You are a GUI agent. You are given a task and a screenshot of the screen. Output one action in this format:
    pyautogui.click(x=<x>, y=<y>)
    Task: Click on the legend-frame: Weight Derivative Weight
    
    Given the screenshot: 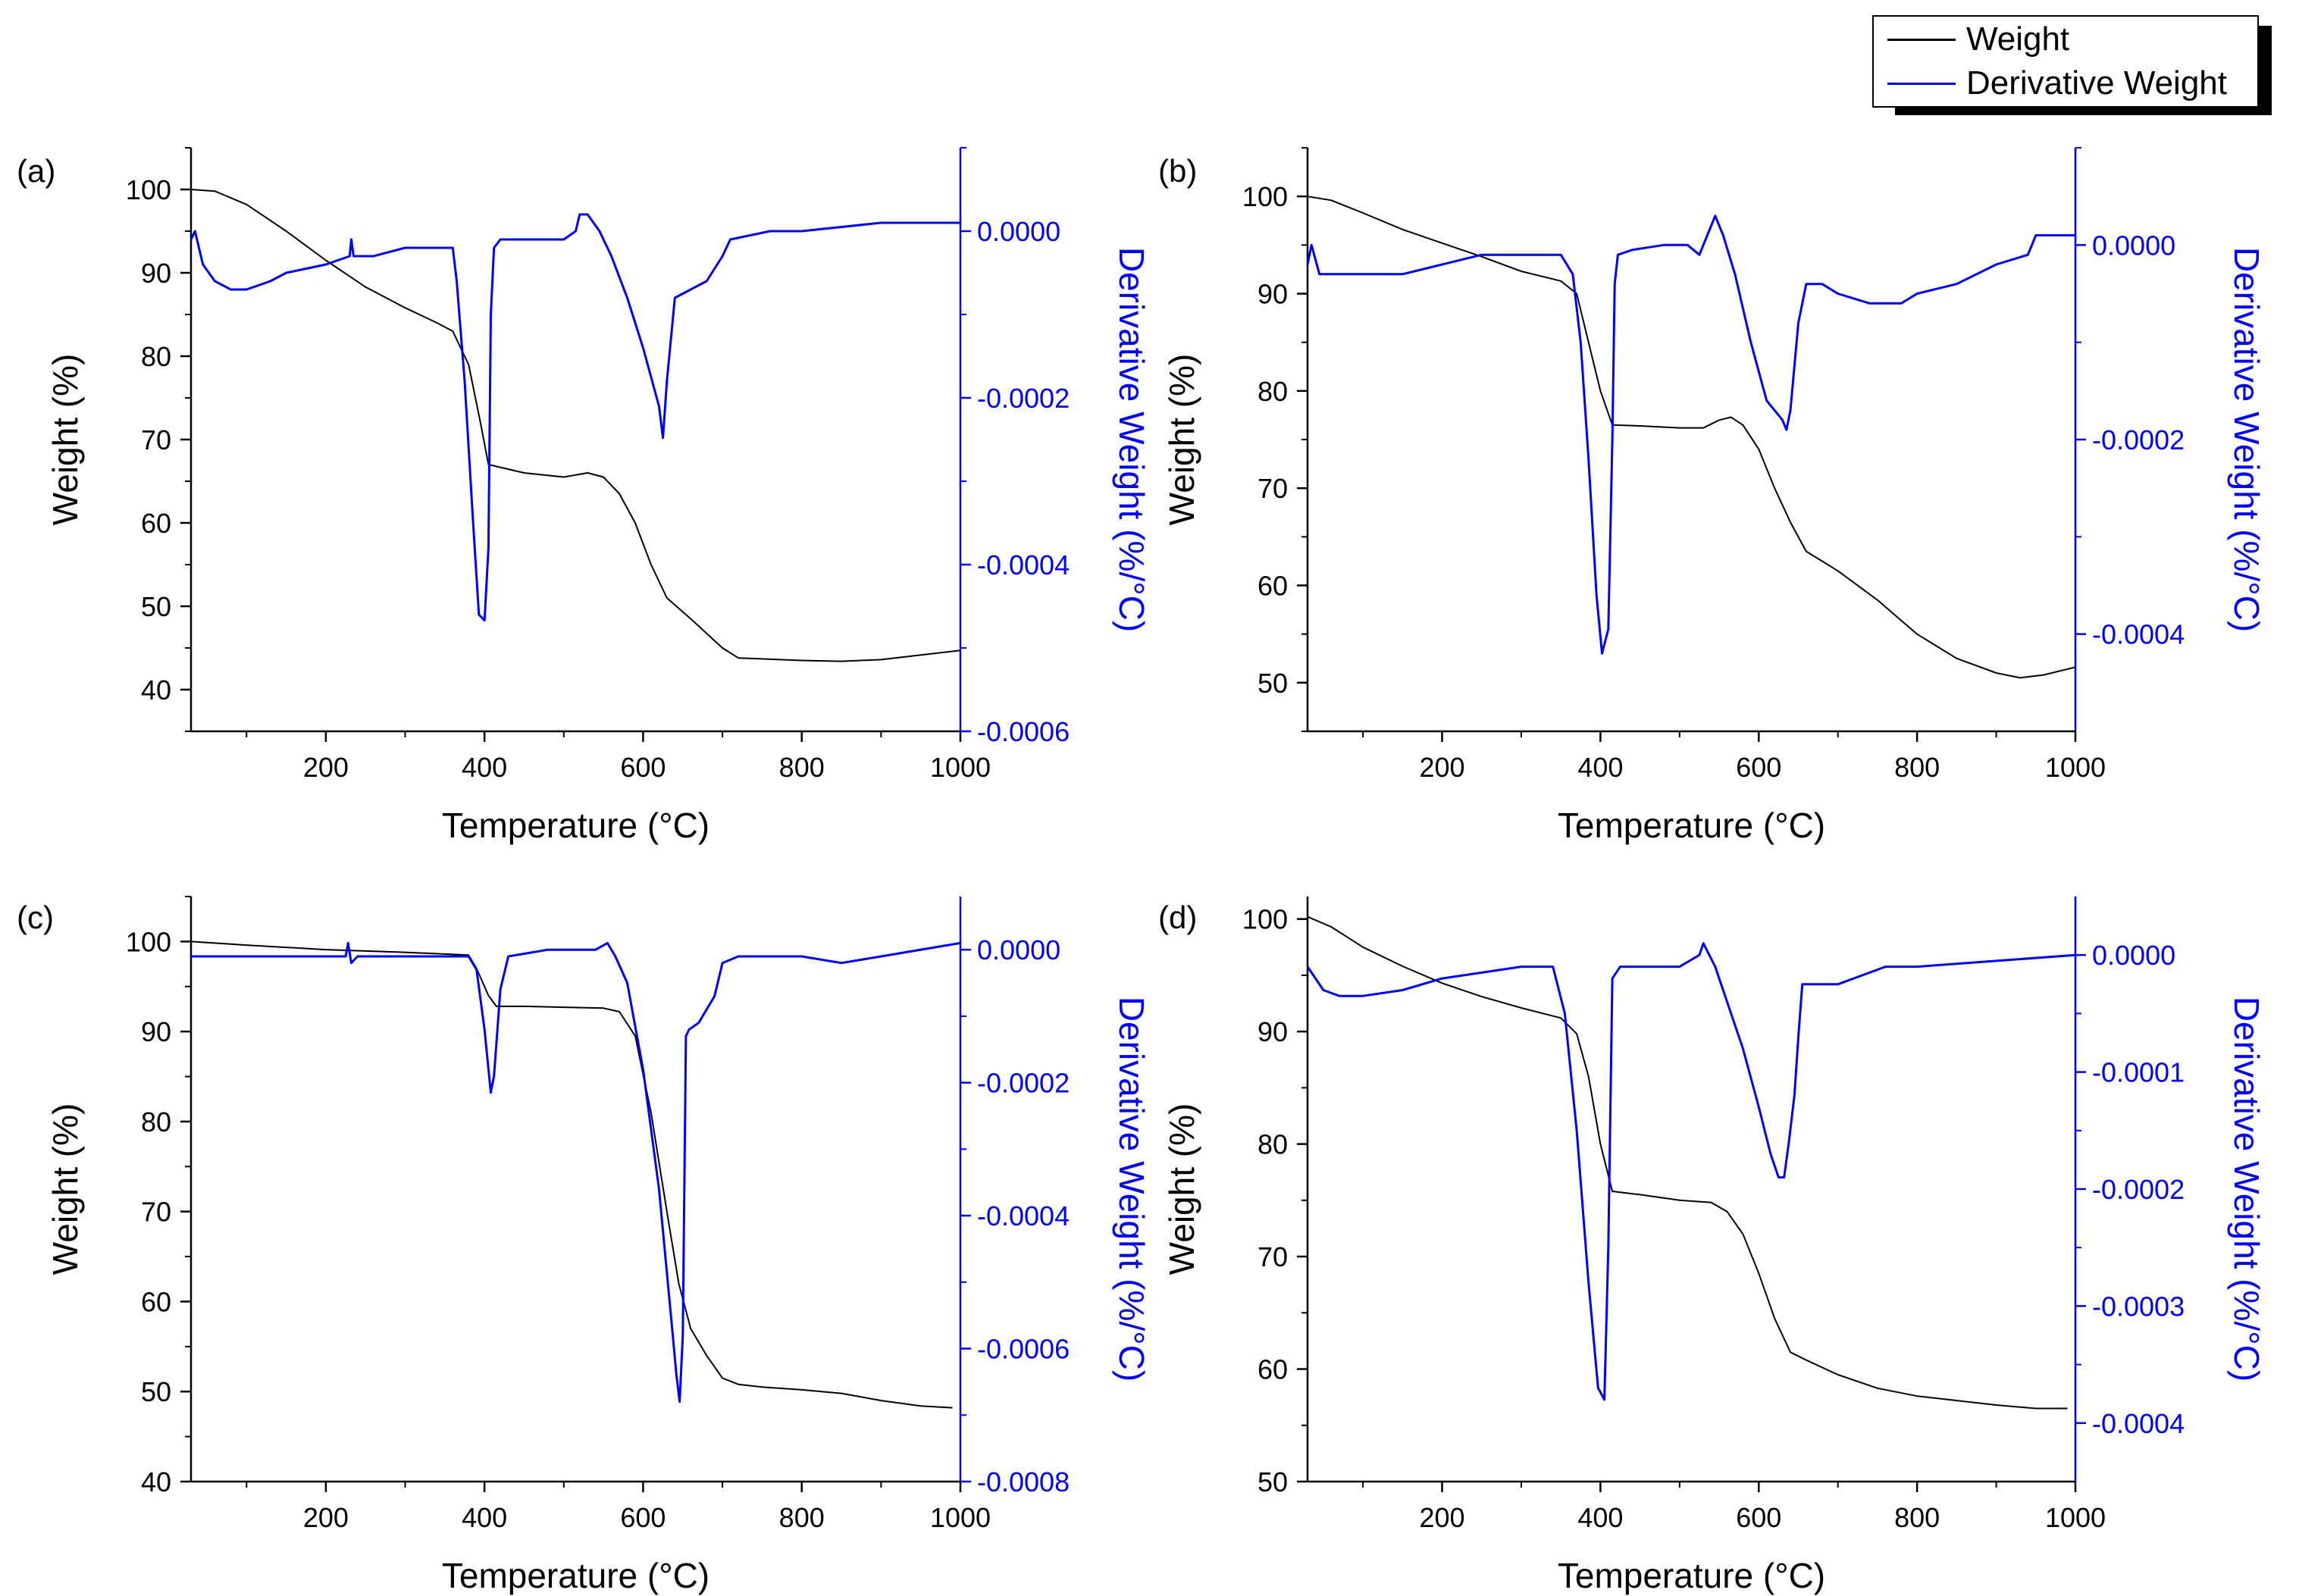 What is the action you would take?
    pyautogui.click(x=2065, y=61)
    